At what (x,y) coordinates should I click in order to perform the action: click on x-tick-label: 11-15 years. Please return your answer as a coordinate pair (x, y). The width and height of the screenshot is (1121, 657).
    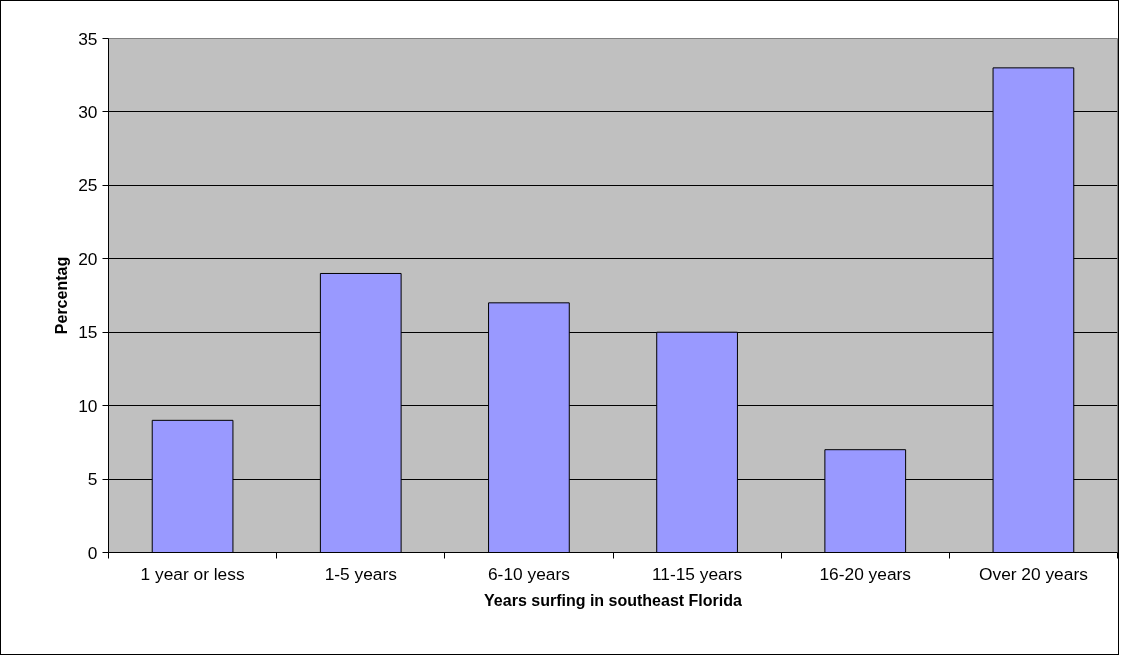
    Looking at the image, I should click on (697, 573).